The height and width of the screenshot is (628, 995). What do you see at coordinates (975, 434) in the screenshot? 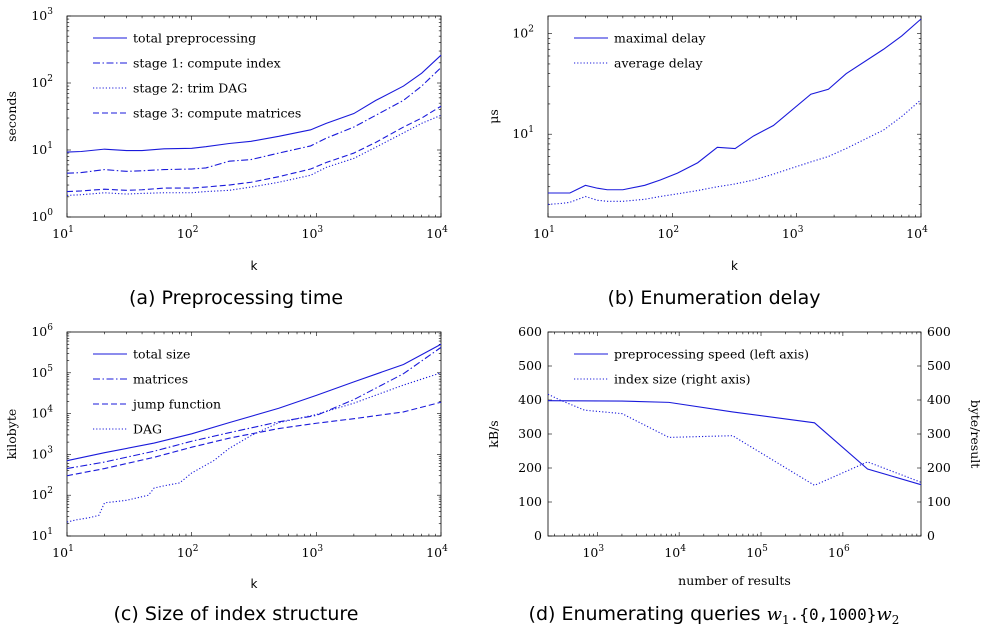
I see `y-right-axis-label: byte/result` at bounding box center [975, 434].